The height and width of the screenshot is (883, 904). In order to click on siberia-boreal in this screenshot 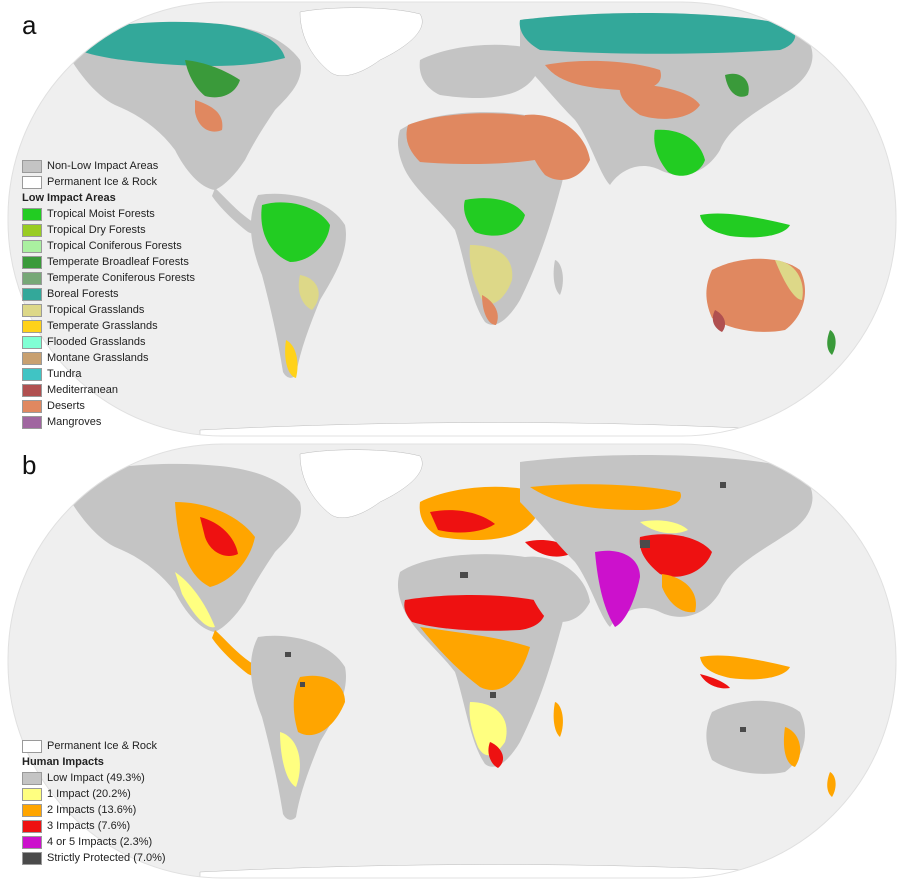, I will do `click(657, 33)`.